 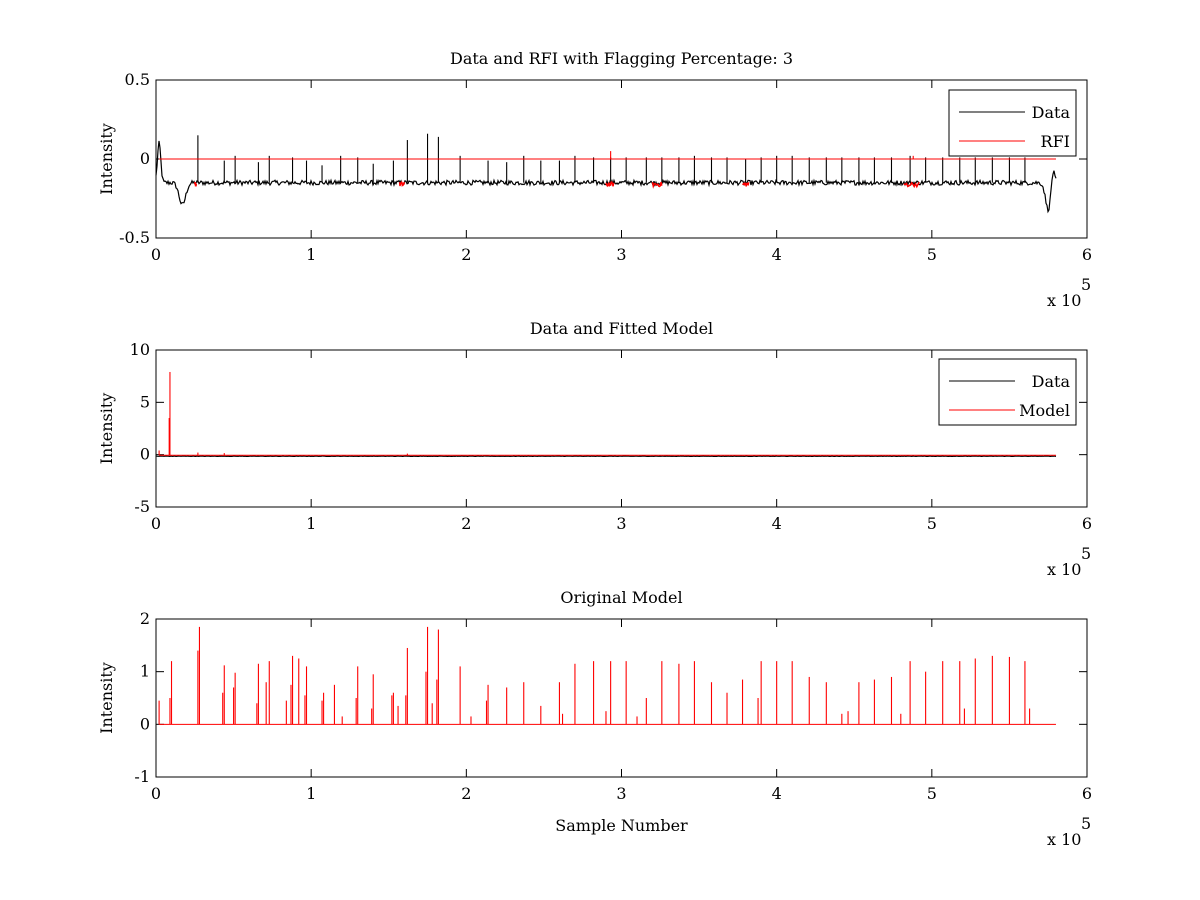 I want to click on legend: Data RFI, so click(x=1012, y=123).